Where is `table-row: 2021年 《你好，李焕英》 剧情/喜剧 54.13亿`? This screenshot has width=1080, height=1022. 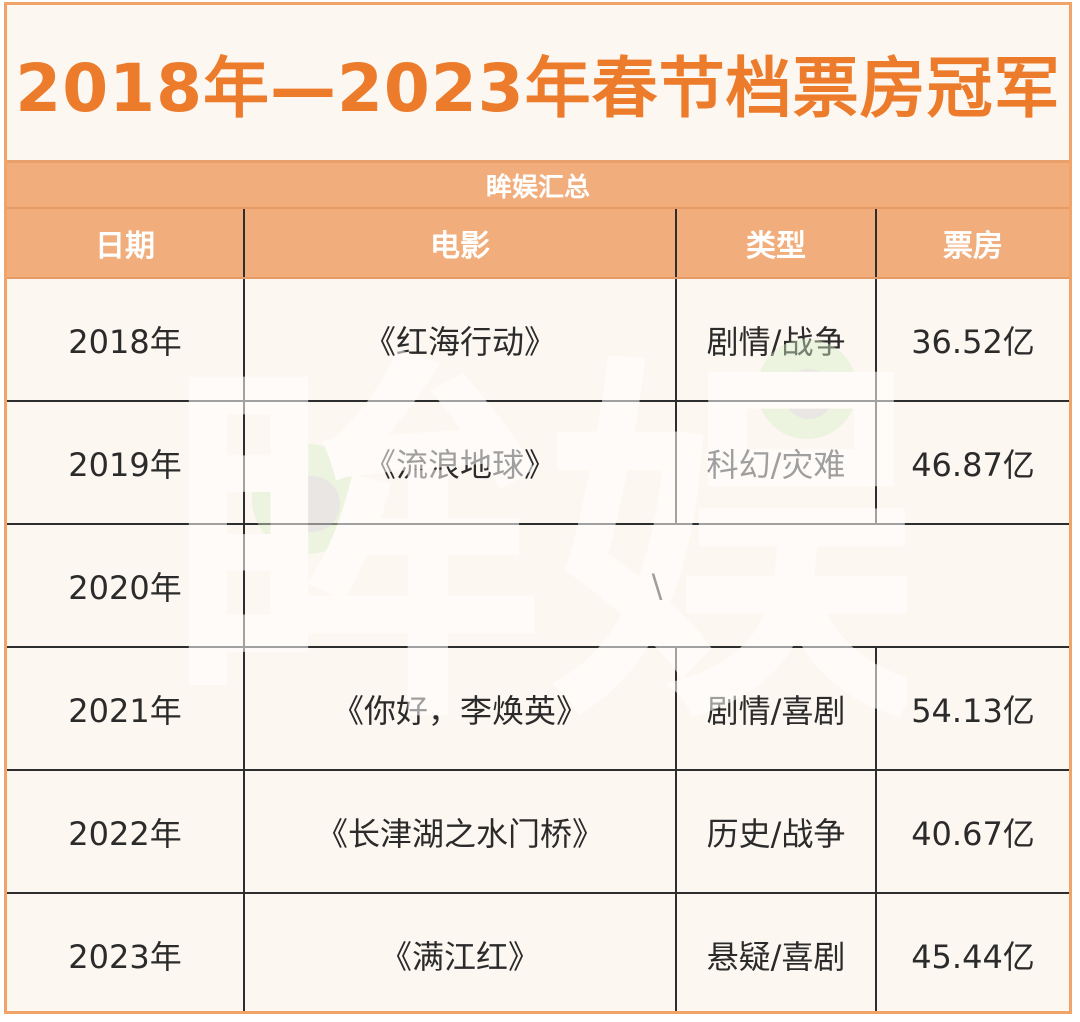
table-row: 2021年 《你好，李焕英》 剧情/喜剧 54.13亿 is located at coordinates (538, 709).